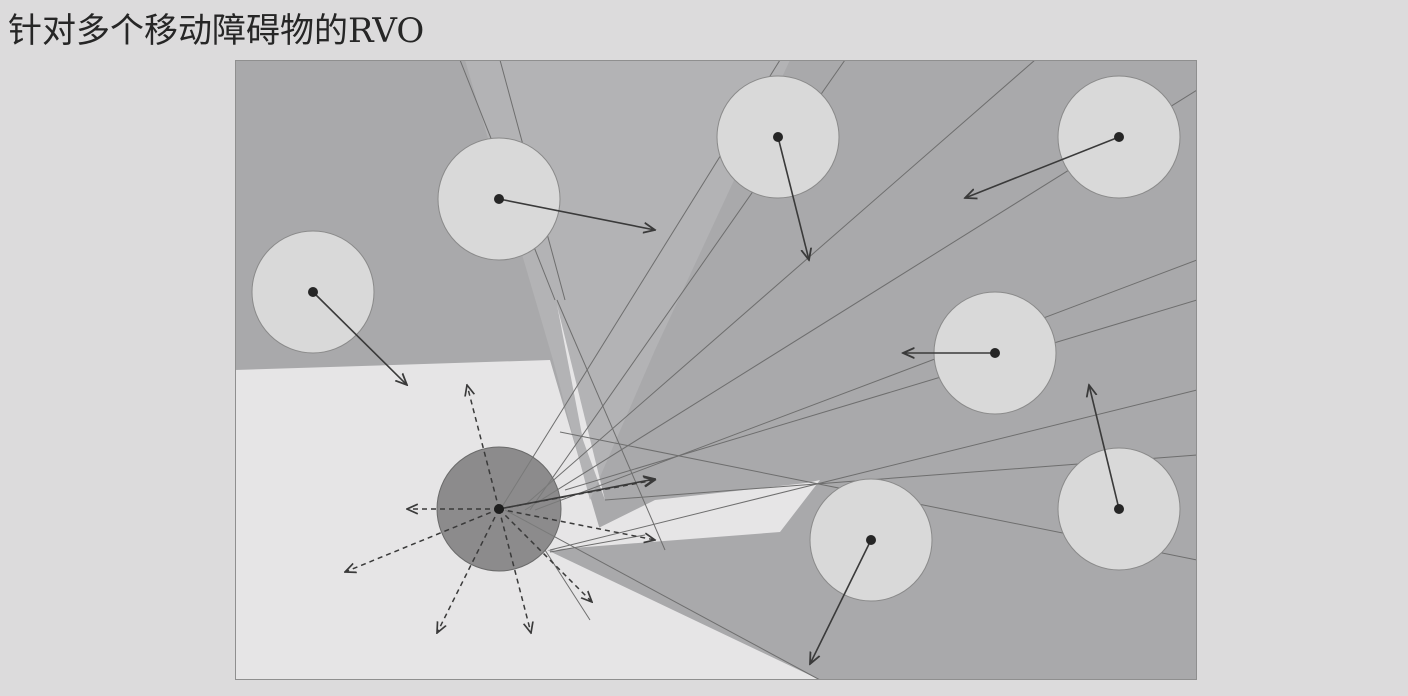  Describe the element at coordinates (216, 31) in the screenshot. I see `slide-title: 针对多个移动障碍物的RVO` at that location.